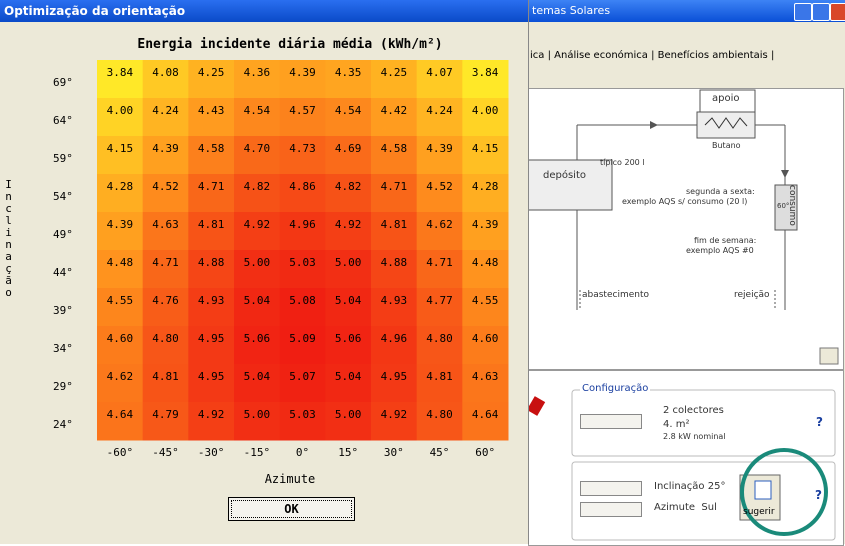 This screenshot has height=546, width=845. Describe the element at coordinates (257, 110) in the screenshot. I see `cell-label: 4.54` at that location.